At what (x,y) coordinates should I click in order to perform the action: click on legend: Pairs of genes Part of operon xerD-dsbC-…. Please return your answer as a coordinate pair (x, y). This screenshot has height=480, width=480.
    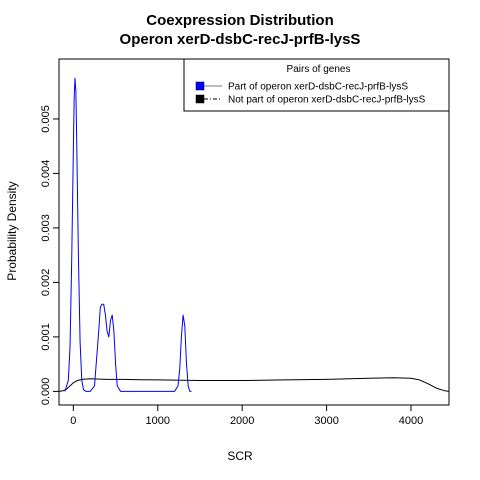
    Looking at the image, I should click on (316, 85).